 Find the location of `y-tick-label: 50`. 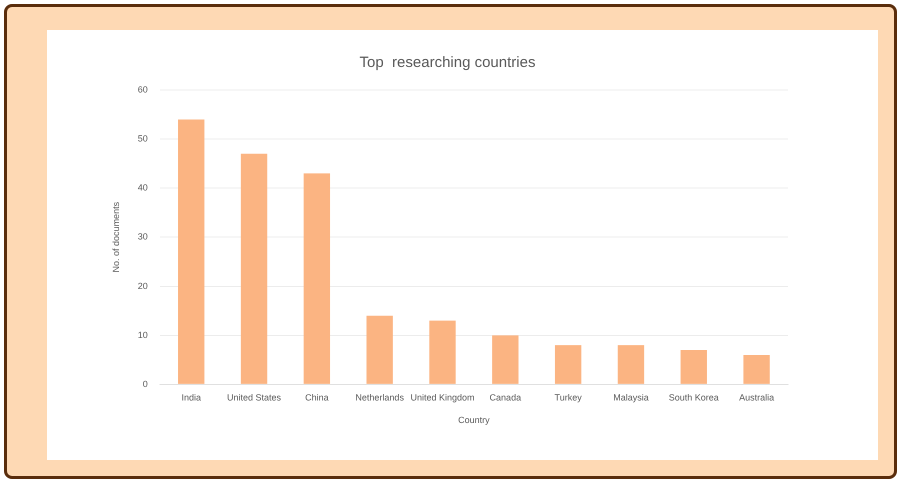

y-tick-label: 50 is located at coordinates (143, 139).